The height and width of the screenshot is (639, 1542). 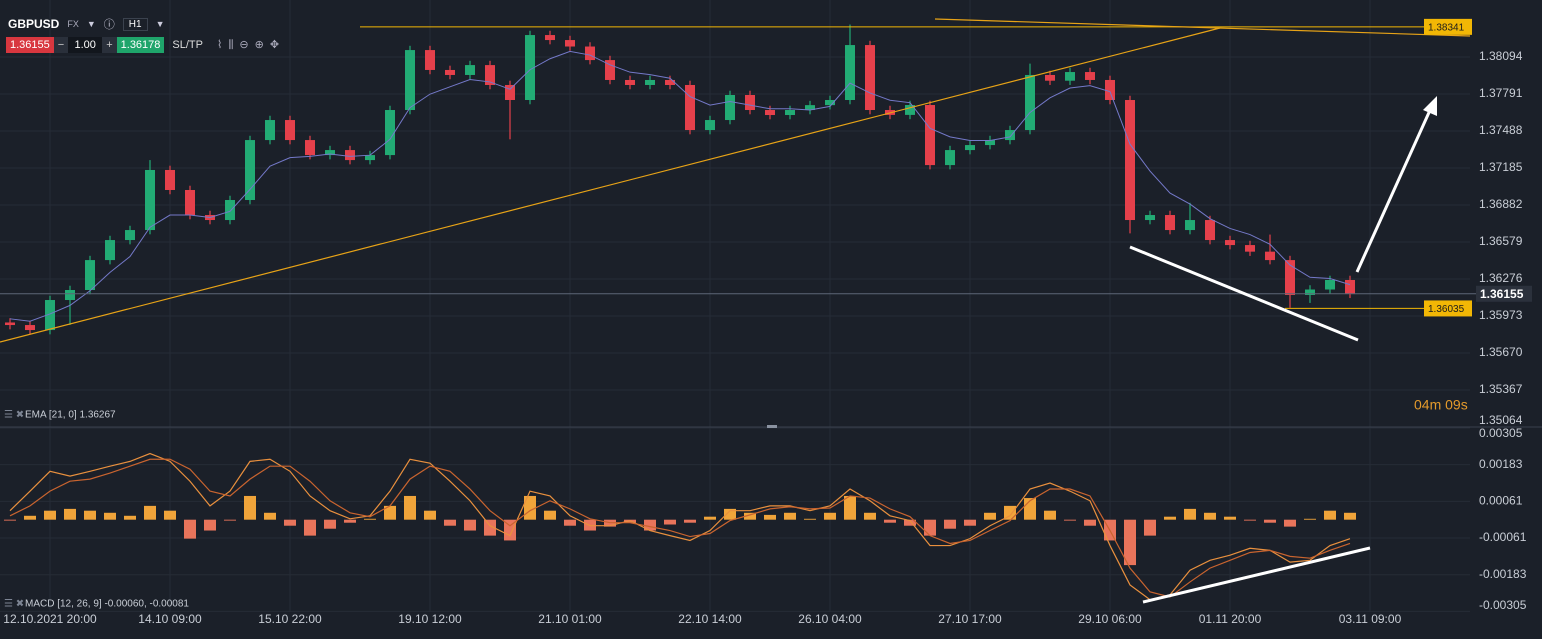 What do you see at coordinates (1501, 278) in the screenshot?
I see `y-tick-label: 1.36276` at bounding box center [1501, 278].